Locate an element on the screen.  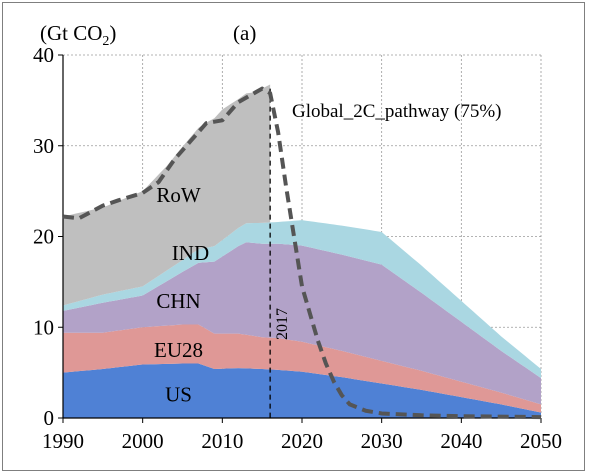
series-labels: US EU28 CHN IND RoW is located at coordinates (181, 295).